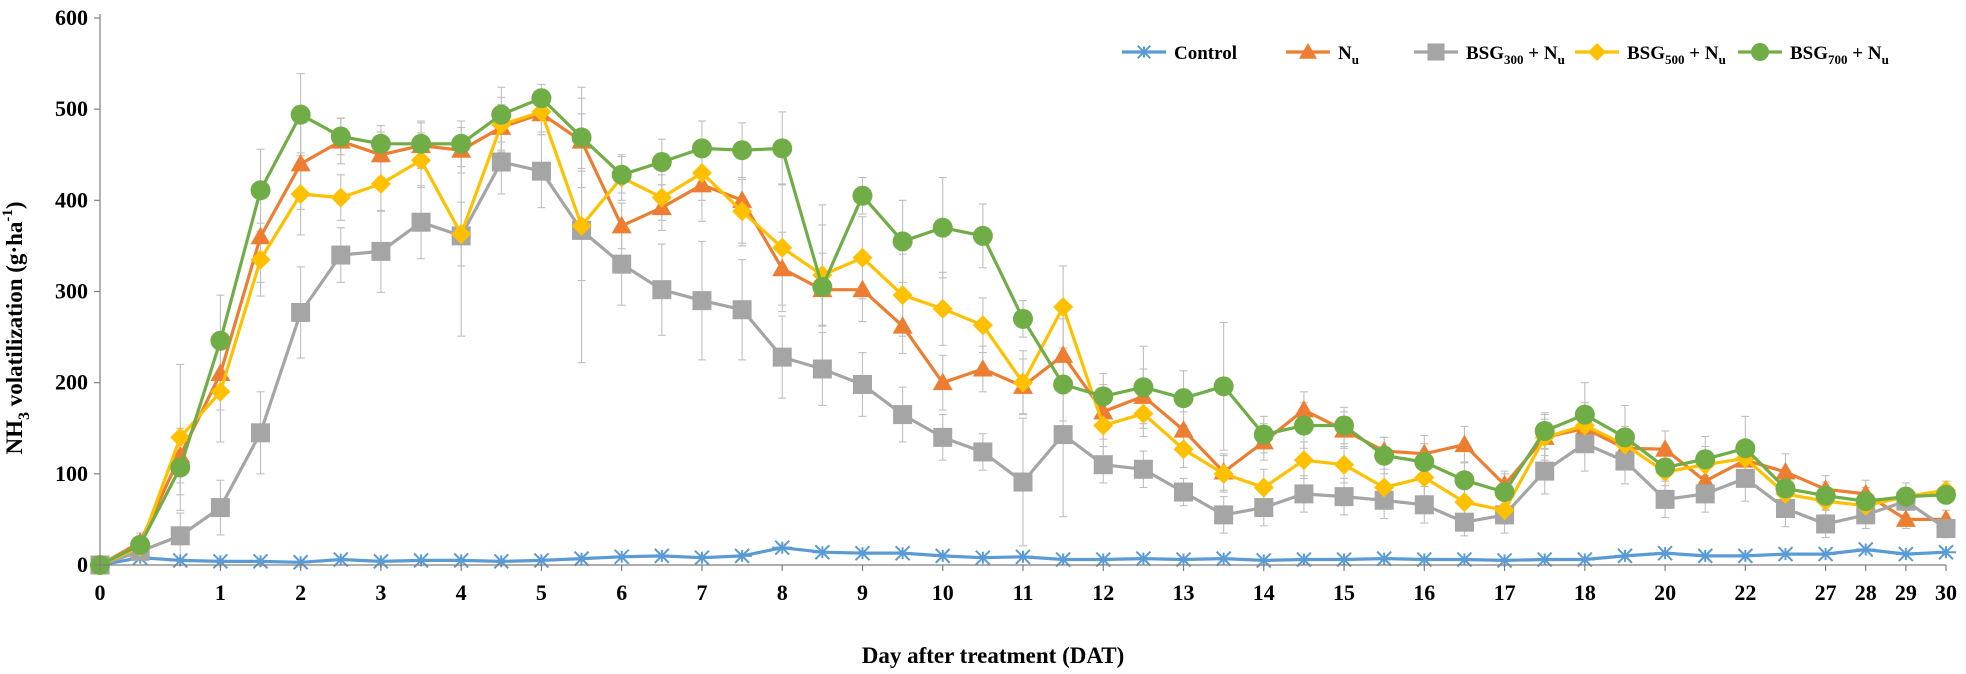  Describe the element at coordinates (1946, 592) in the screenshot. I see `x-tick-label: 30` at that location.